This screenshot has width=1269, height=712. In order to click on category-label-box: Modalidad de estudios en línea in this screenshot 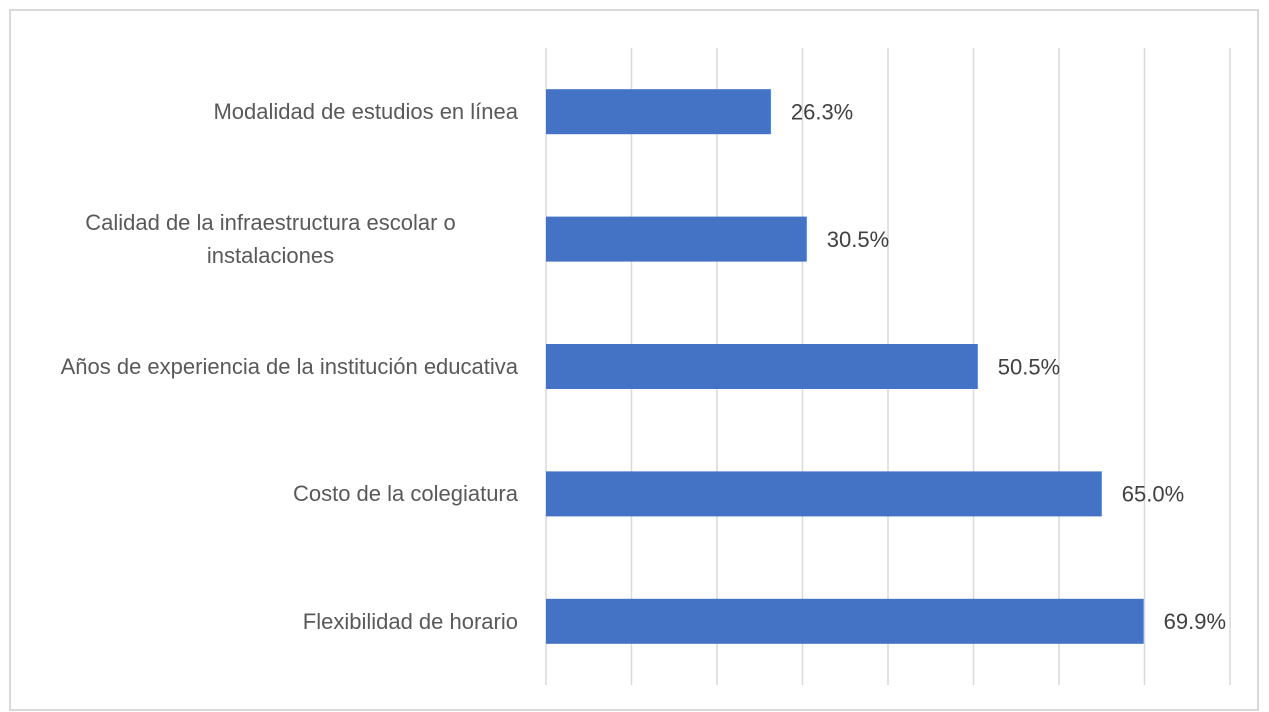, I will do `click(365, 112)`.